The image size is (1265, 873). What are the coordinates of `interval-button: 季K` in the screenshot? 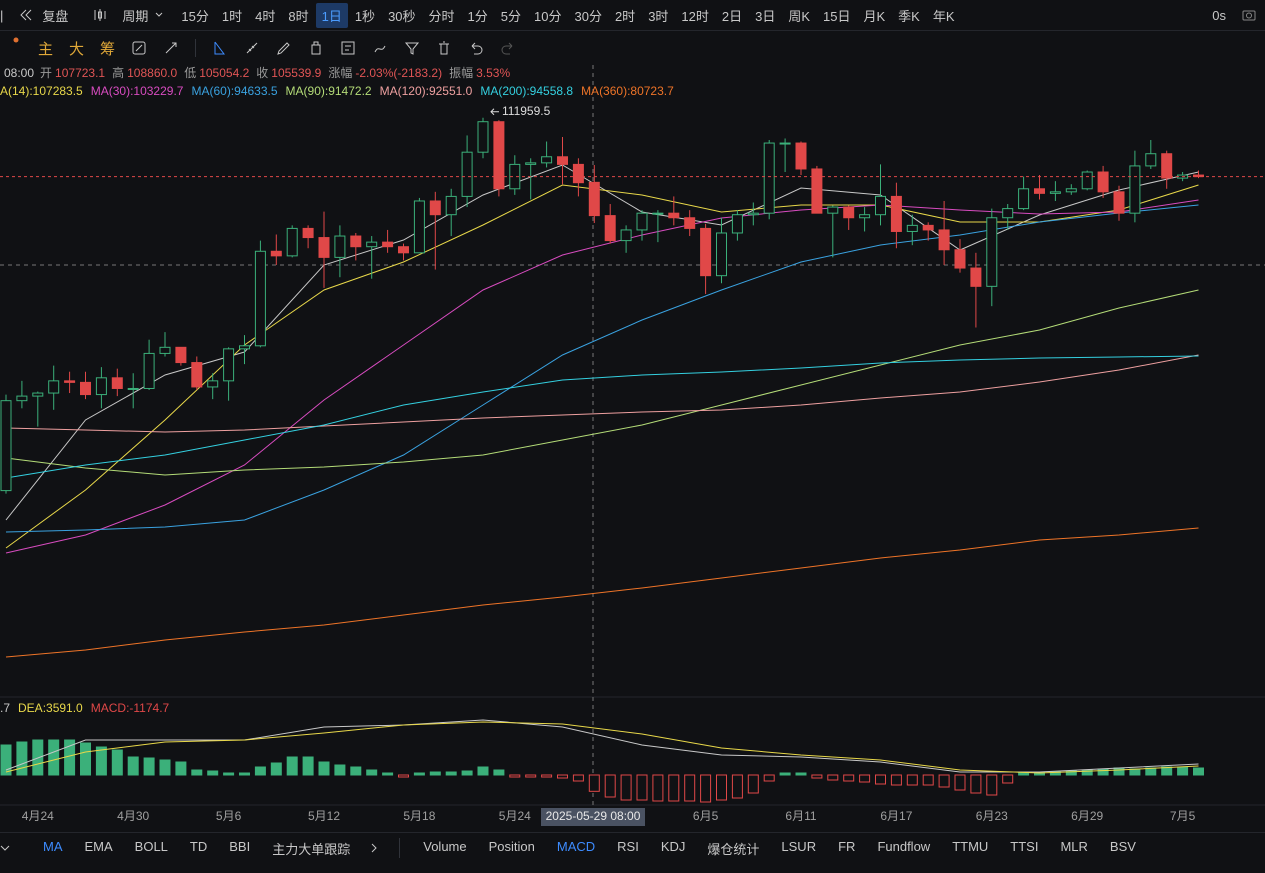 It's located at (909, 16).